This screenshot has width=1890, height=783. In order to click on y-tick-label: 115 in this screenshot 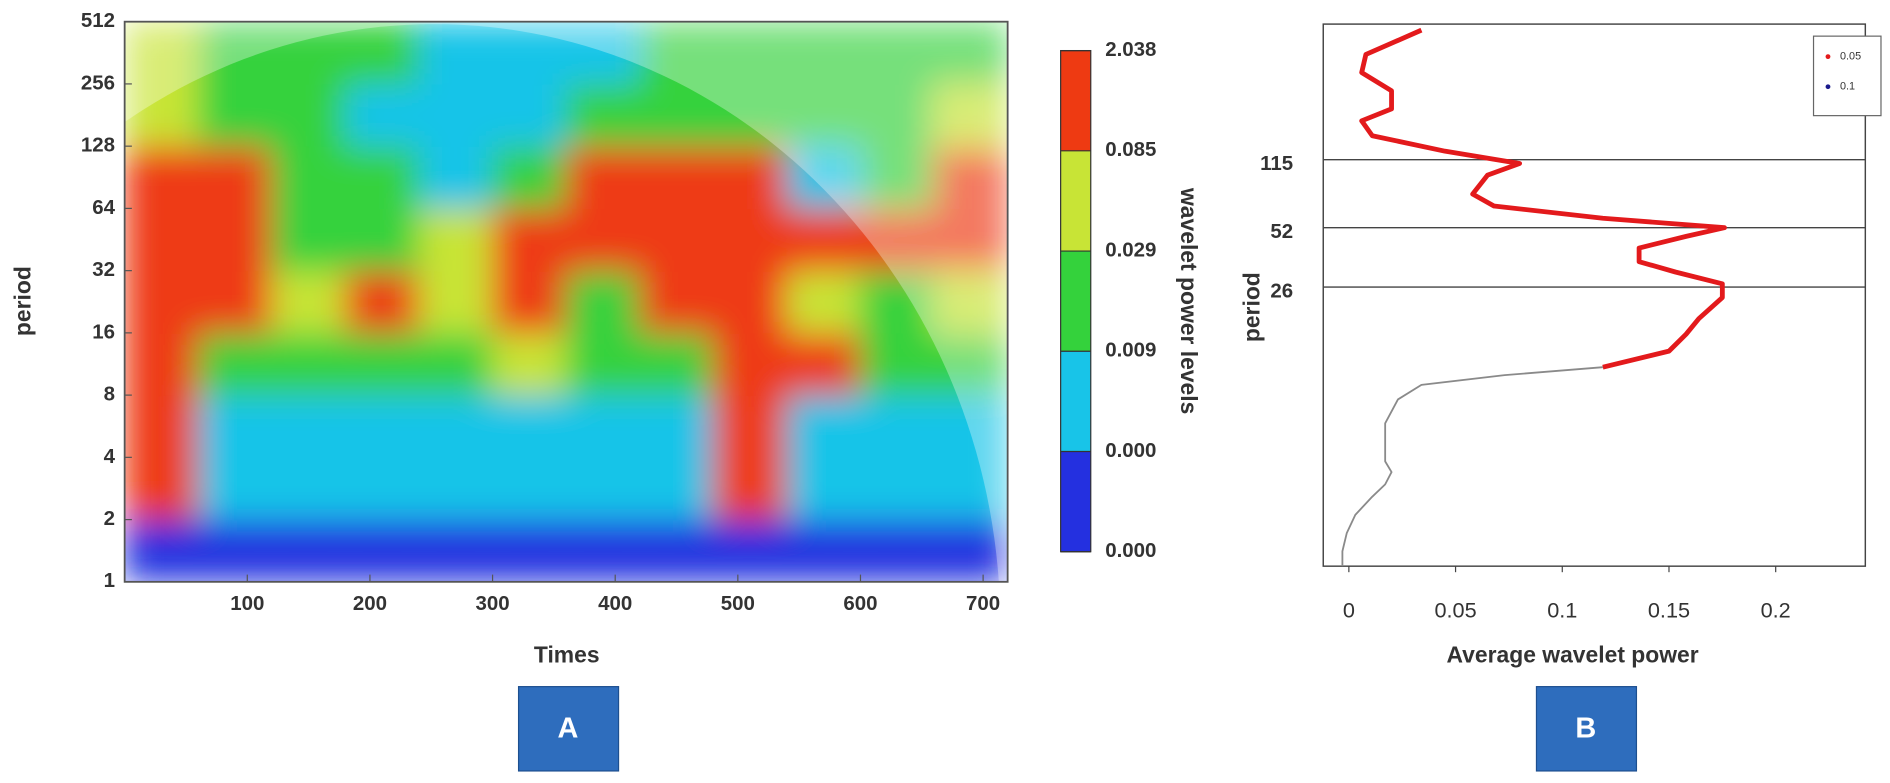, I will do `click(1276, 163)`.